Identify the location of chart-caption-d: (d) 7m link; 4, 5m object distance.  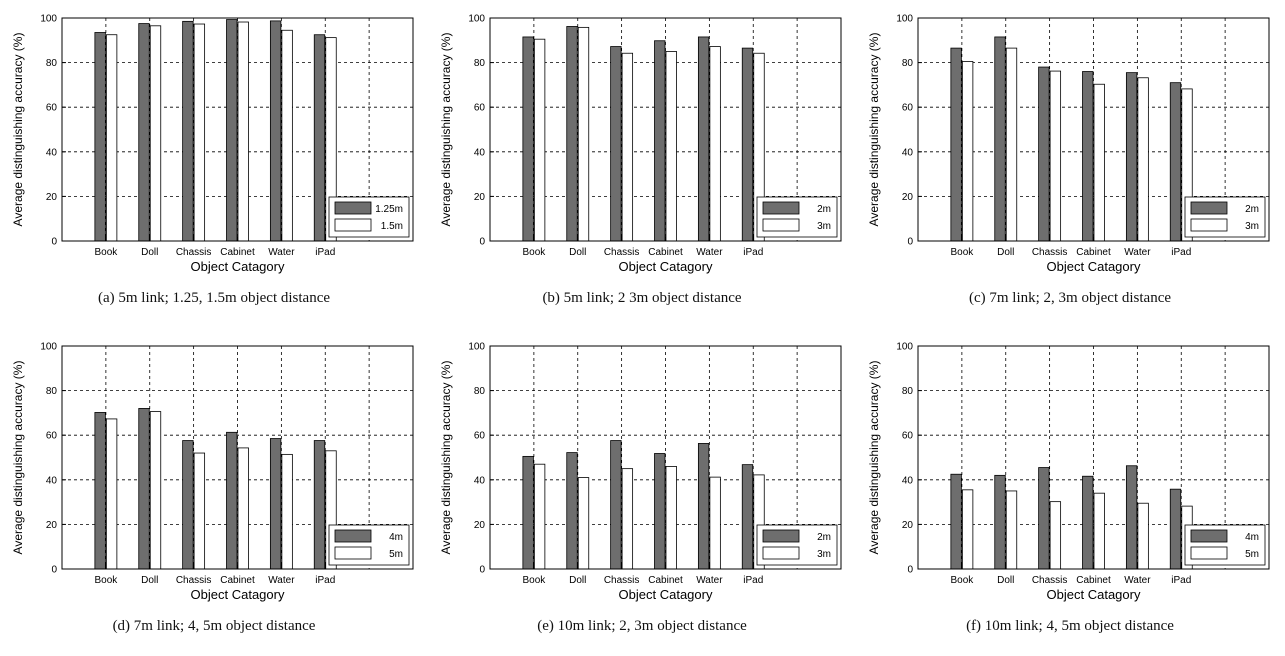
(214, 626).